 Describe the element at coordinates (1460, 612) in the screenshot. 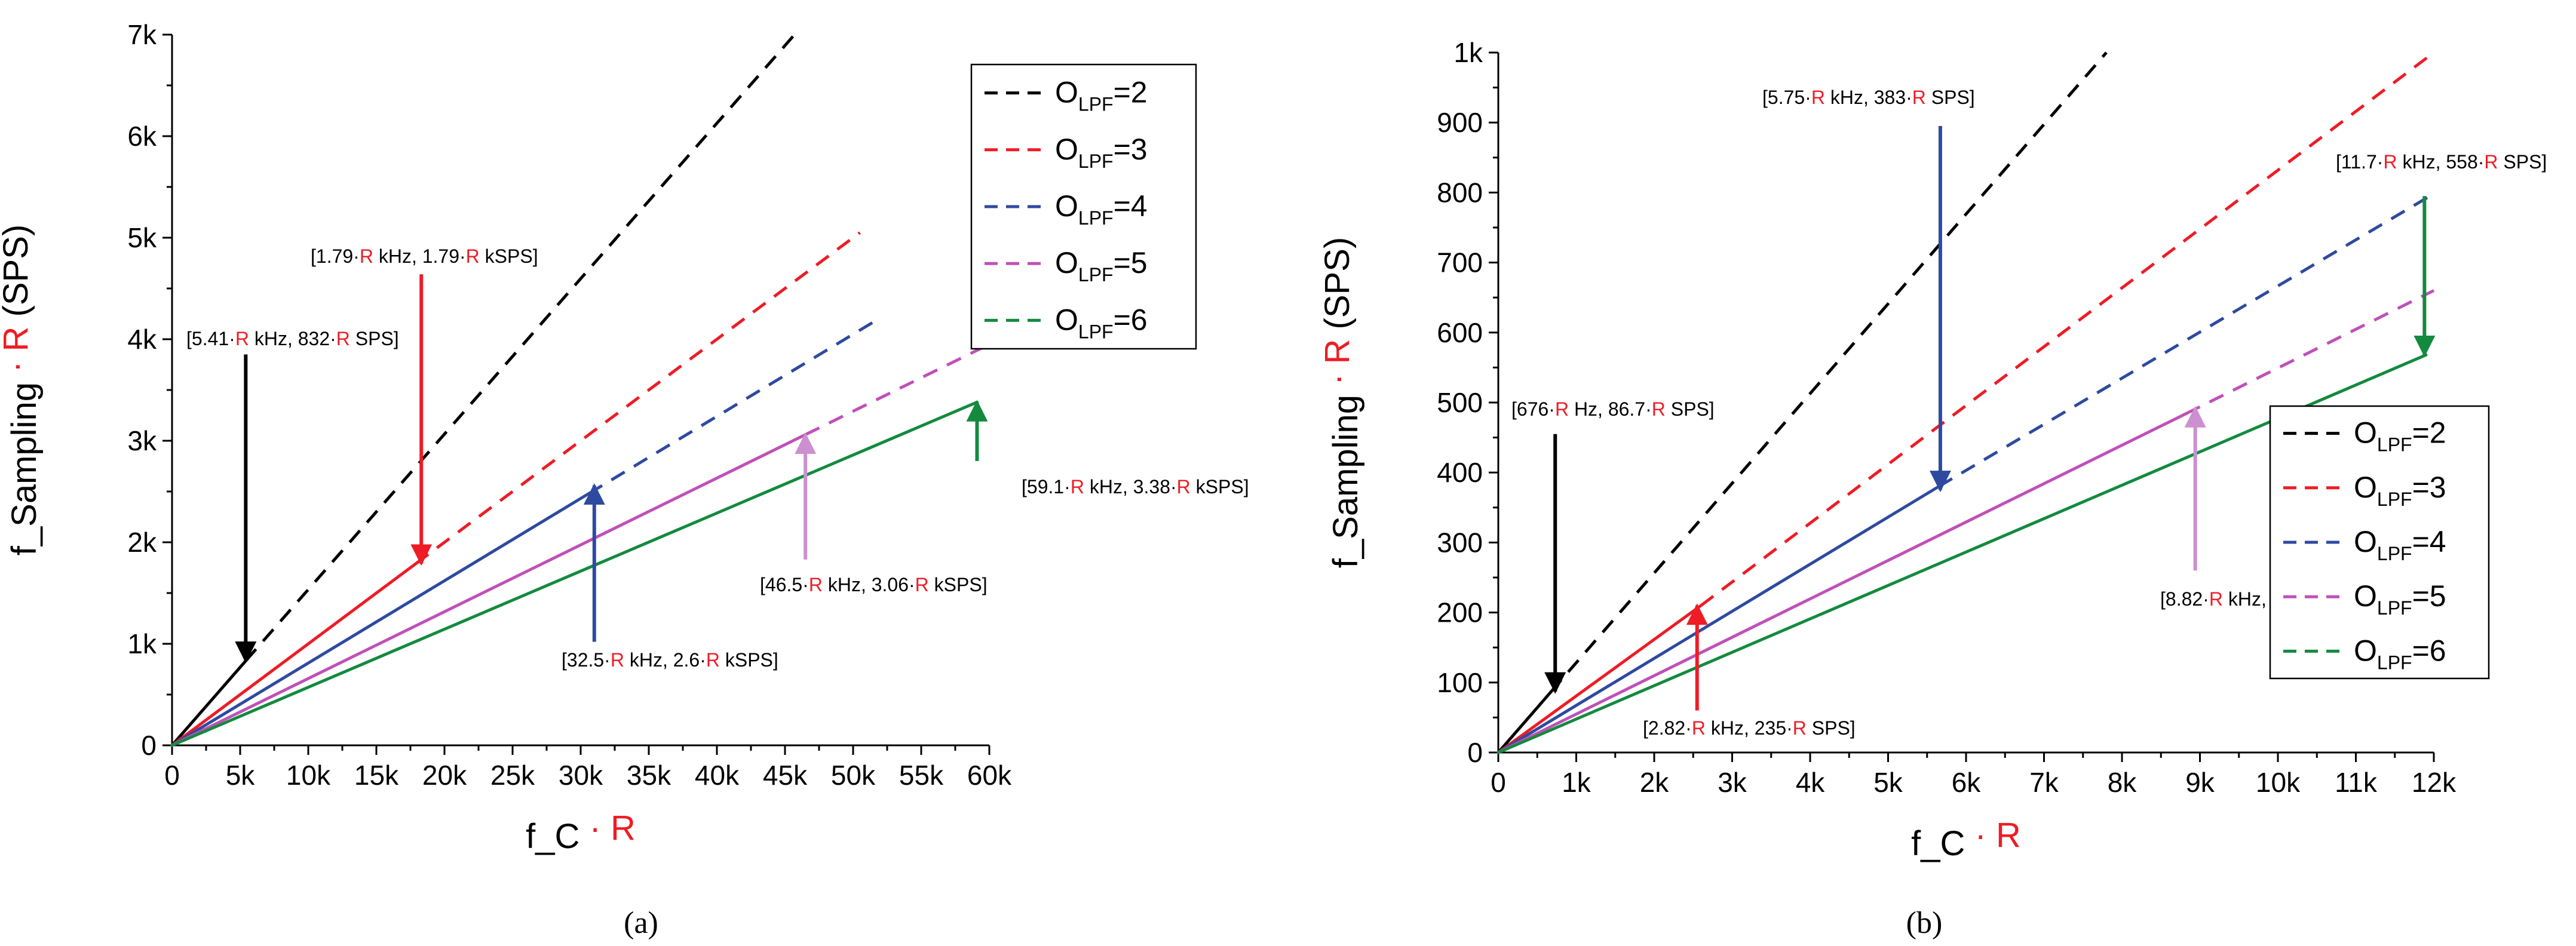

I see `y-tick-label: 200` at that location.